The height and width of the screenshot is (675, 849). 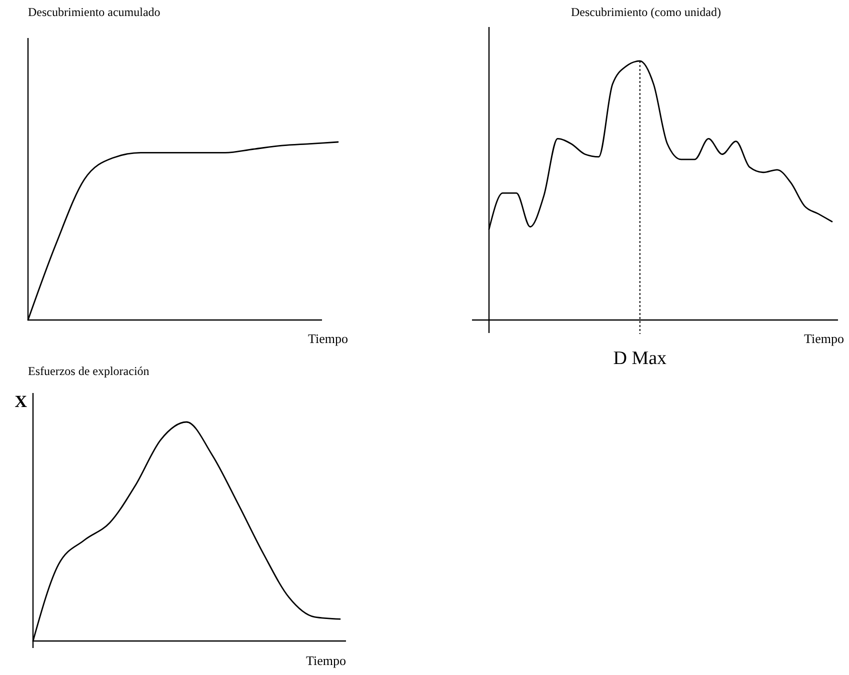 What do you see at coordinates (89, 371) in the screenshot?
I see `chart-title: Esfuerzos de exploración` at bounding box center [89, 371].